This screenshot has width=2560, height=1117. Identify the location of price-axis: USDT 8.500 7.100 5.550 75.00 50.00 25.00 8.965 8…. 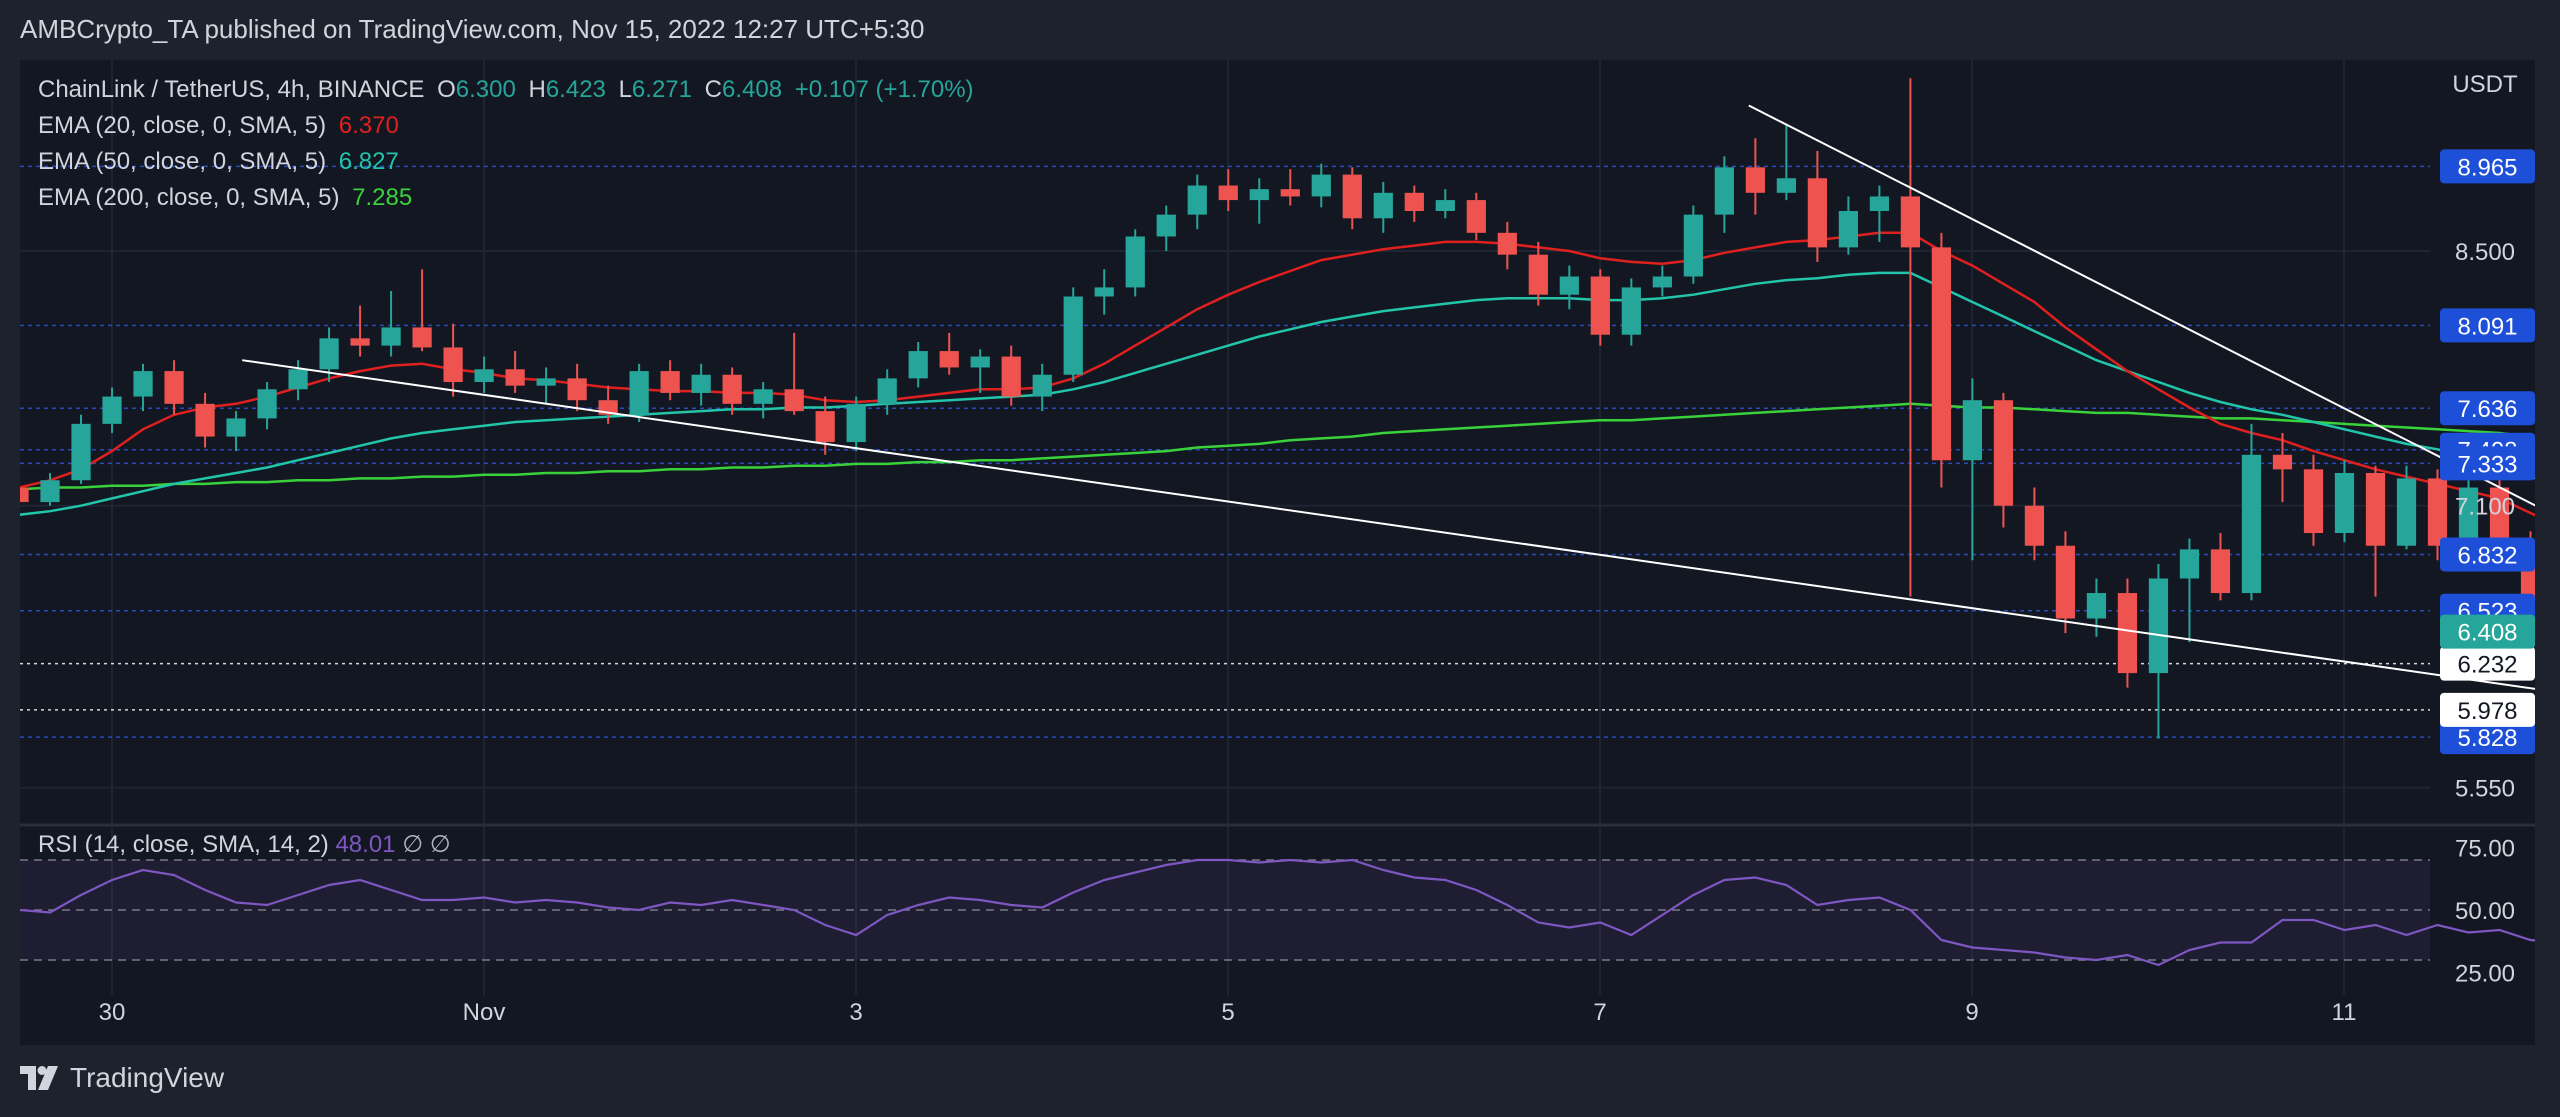
(2487, 529).